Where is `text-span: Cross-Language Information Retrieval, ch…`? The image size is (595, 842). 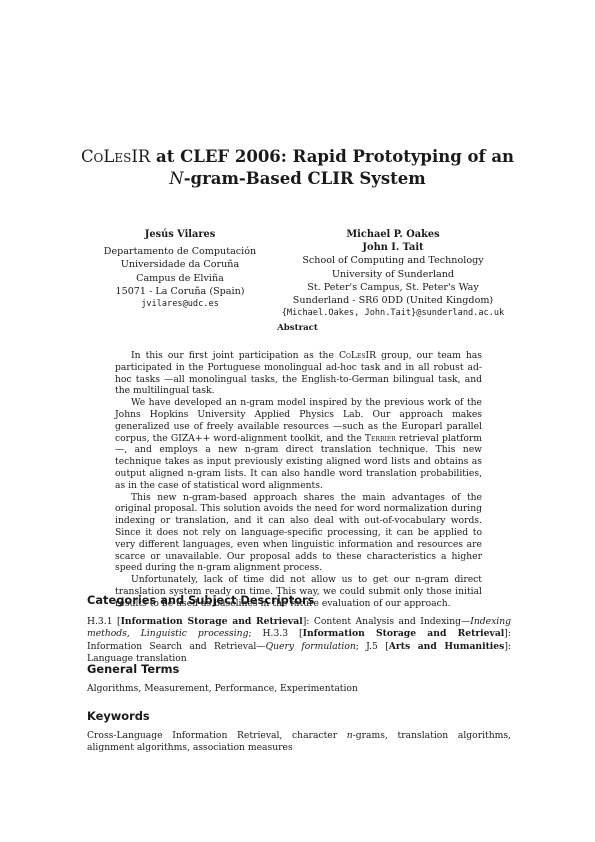 text-span: Cross-Language Information Retrieval, ch… is located at coordinates (217, 735).